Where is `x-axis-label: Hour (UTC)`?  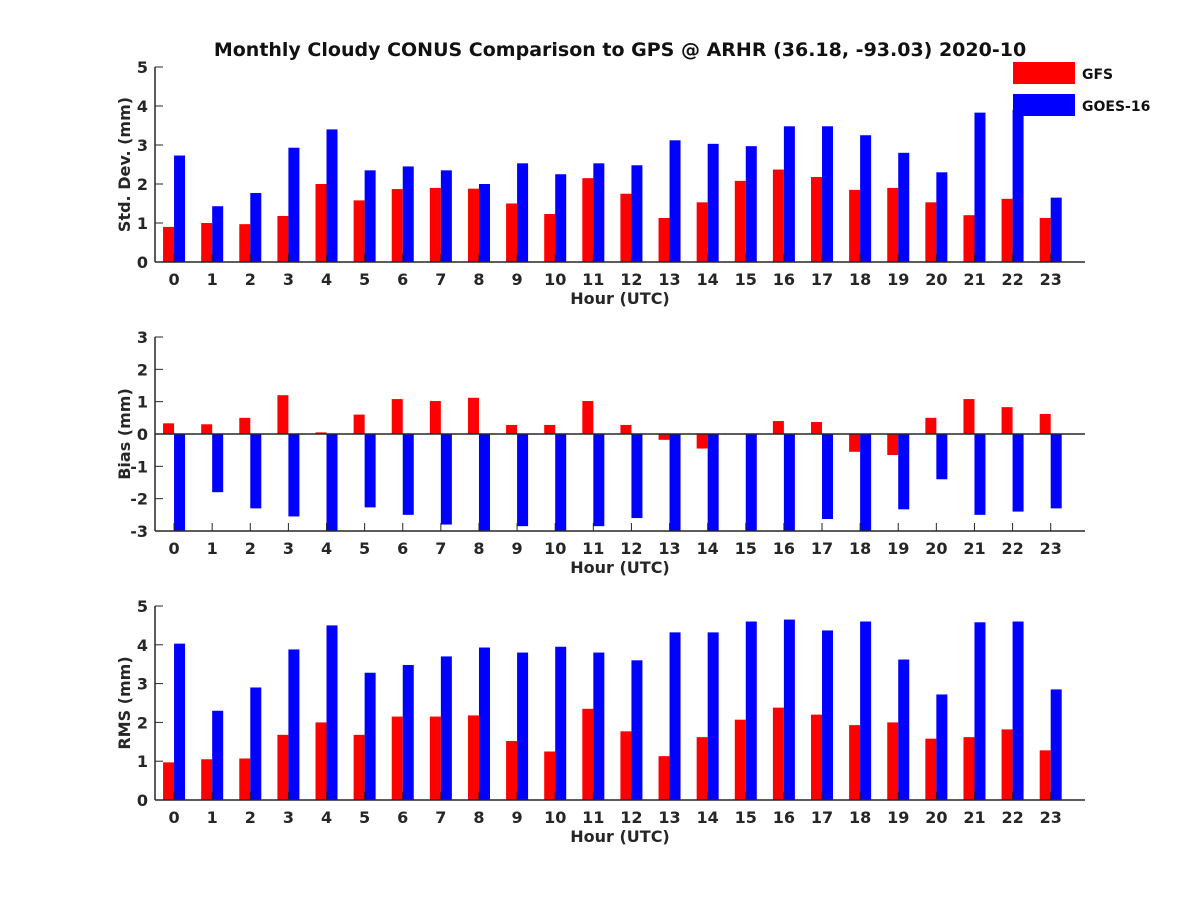 x-axis-label: Hour (UTC) is located at coordinates (620, 298).